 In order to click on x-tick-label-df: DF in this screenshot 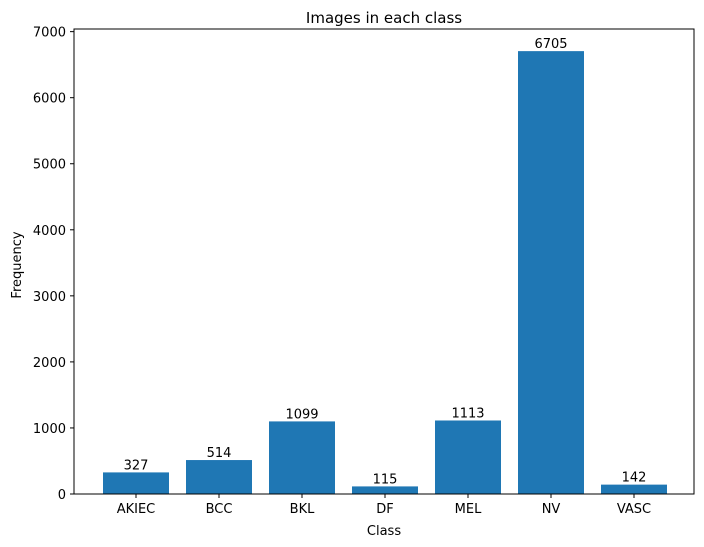, I will do `click(385, 509)`.